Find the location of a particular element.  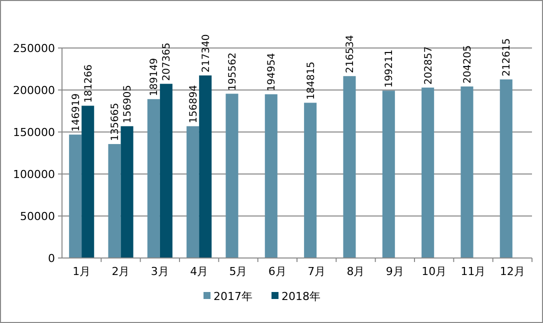

data-label: 204205 is located at coordinates (468, 64).